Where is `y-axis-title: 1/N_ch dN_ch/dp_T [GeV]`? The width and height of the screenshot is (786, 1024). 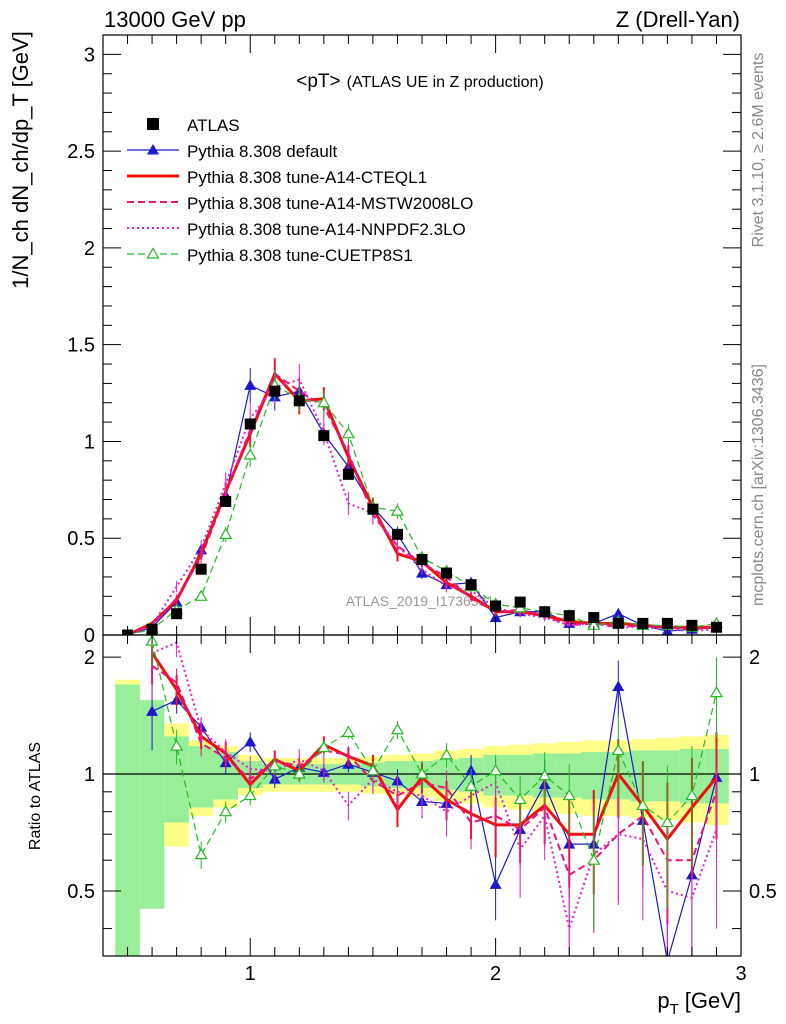 y-axis-title: 1/N_ch dN_ch/dp_T [GeV] is located at coordinates (20, 160).